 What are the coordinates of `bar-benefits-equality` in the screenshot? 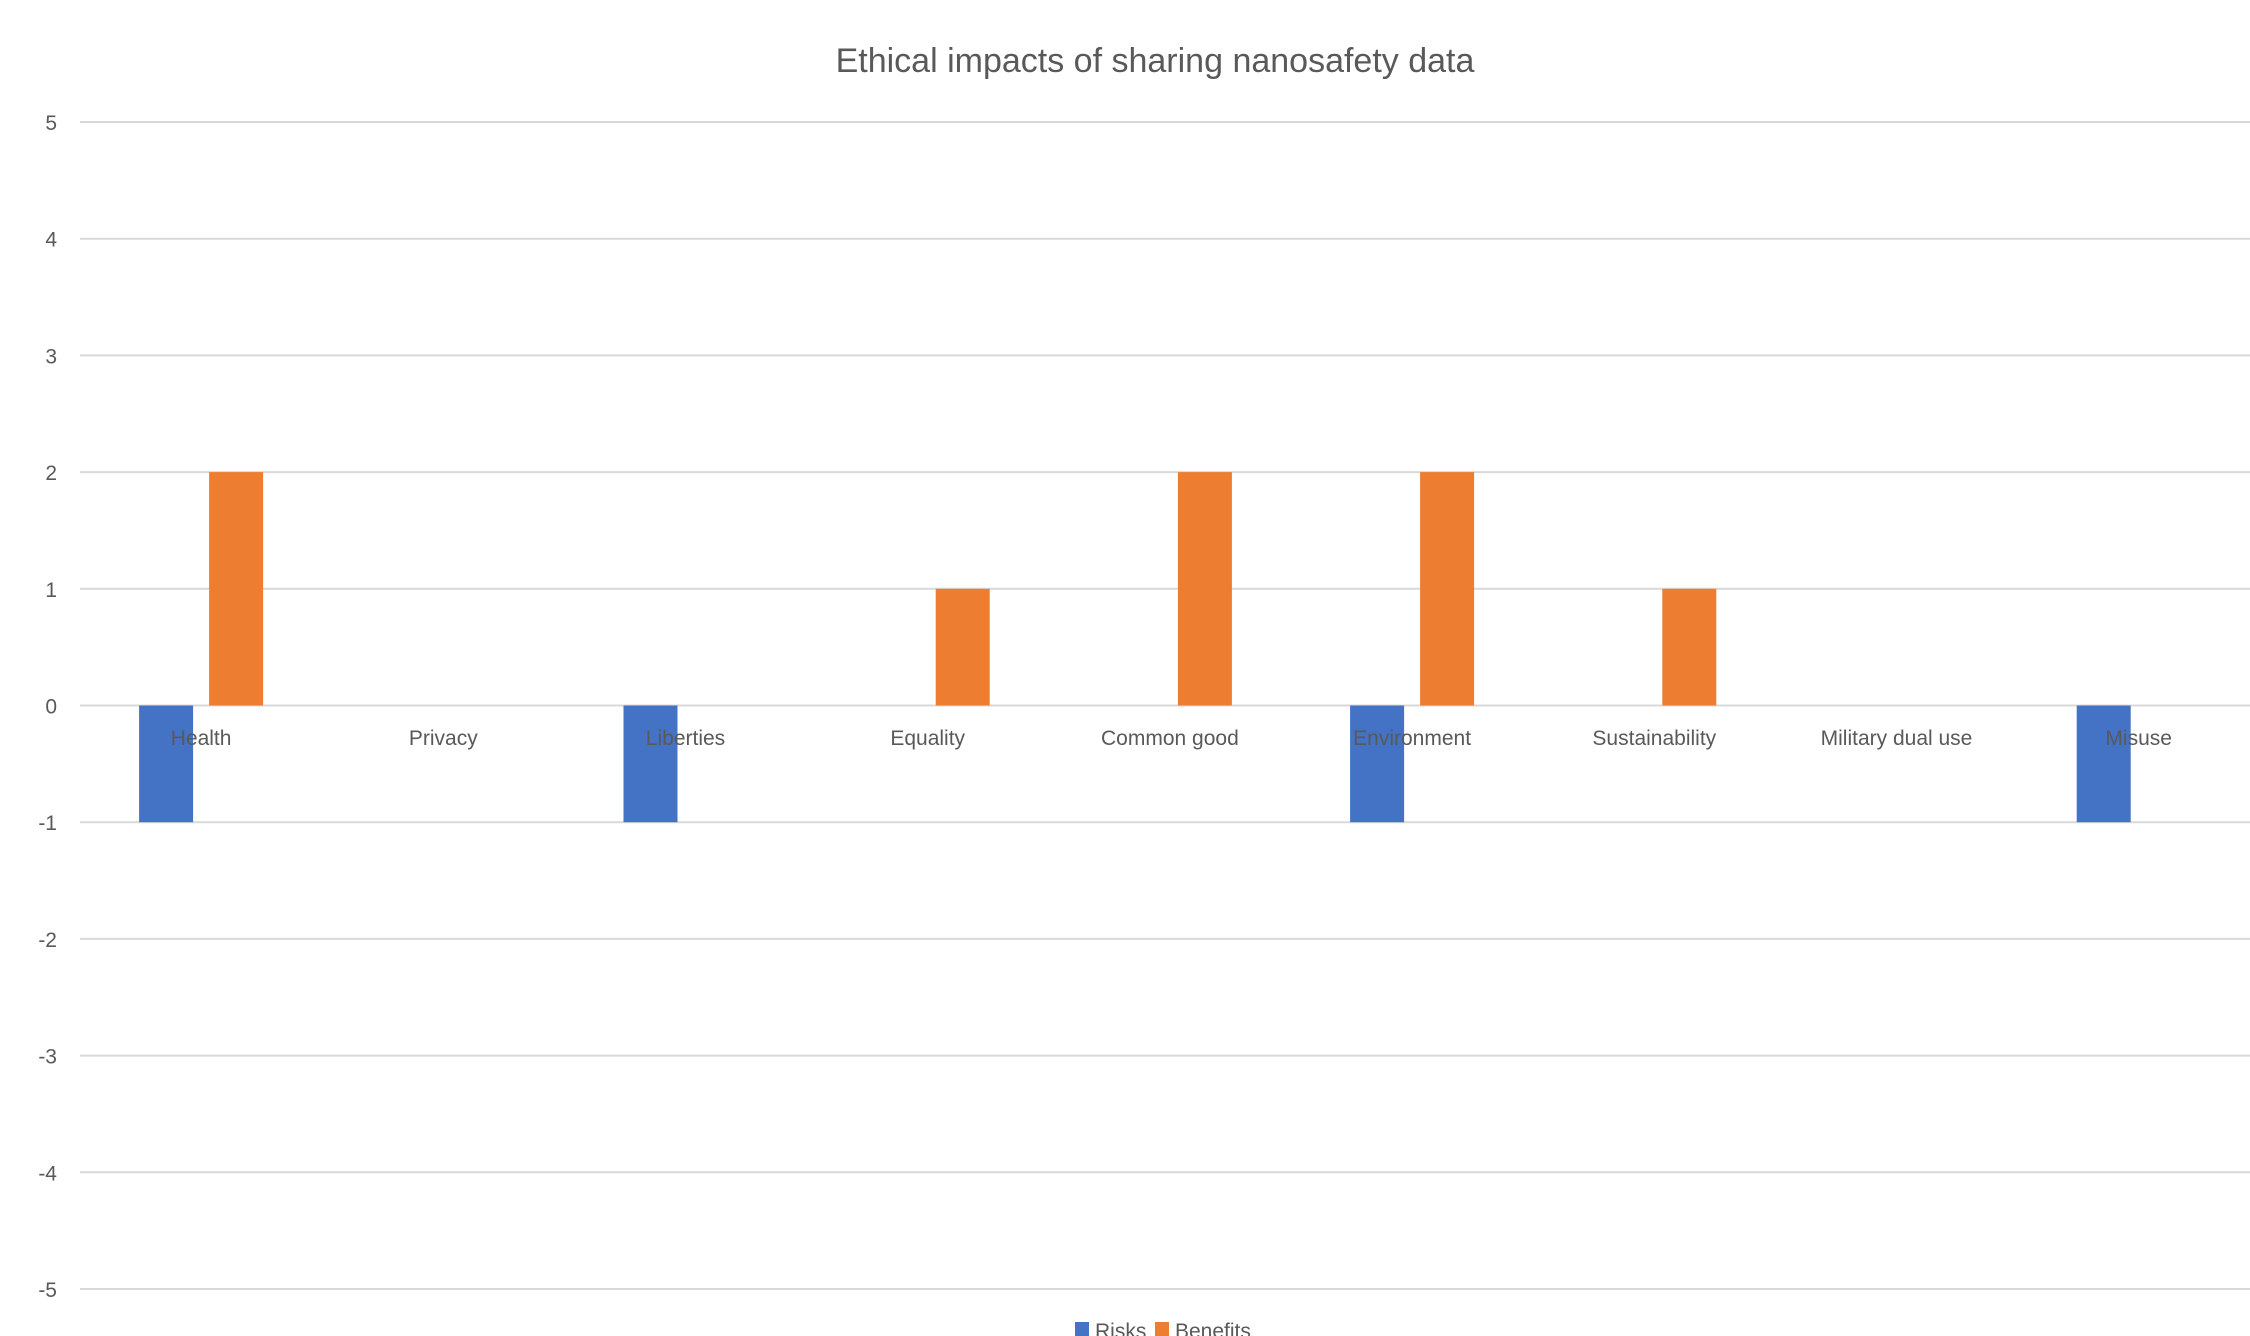 It's located at (962, 647).